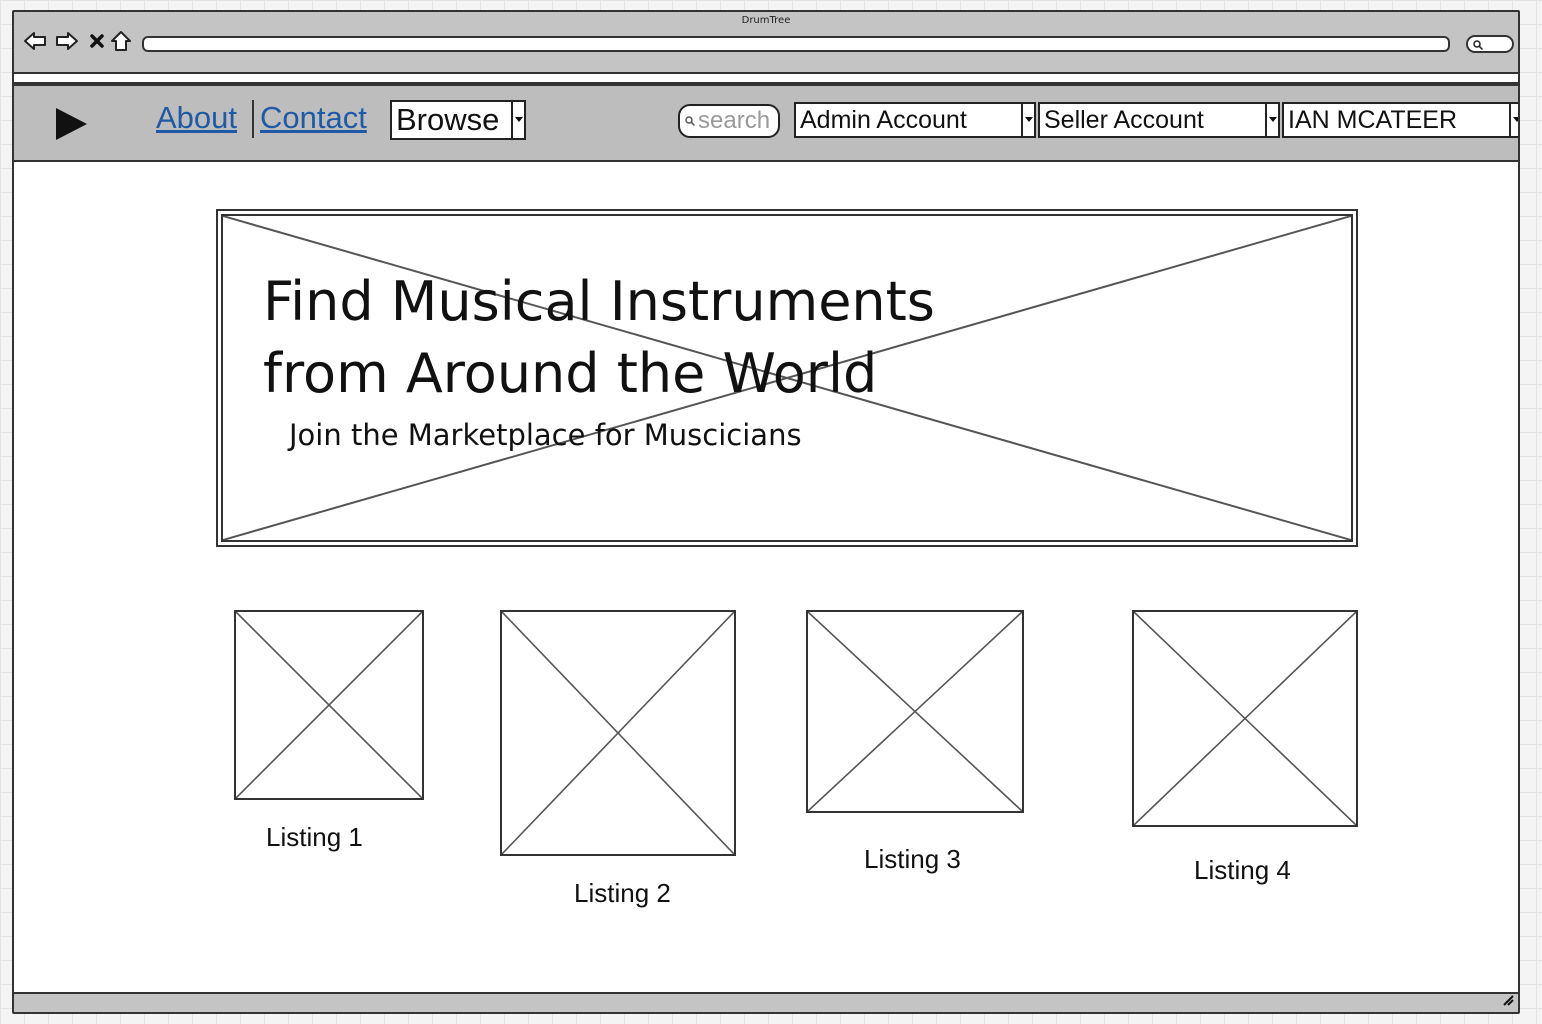  What do you see at coordinates (1478, 45) in the screenshot?
I see `magnifier-icon` at bounding box center [1478, 45].